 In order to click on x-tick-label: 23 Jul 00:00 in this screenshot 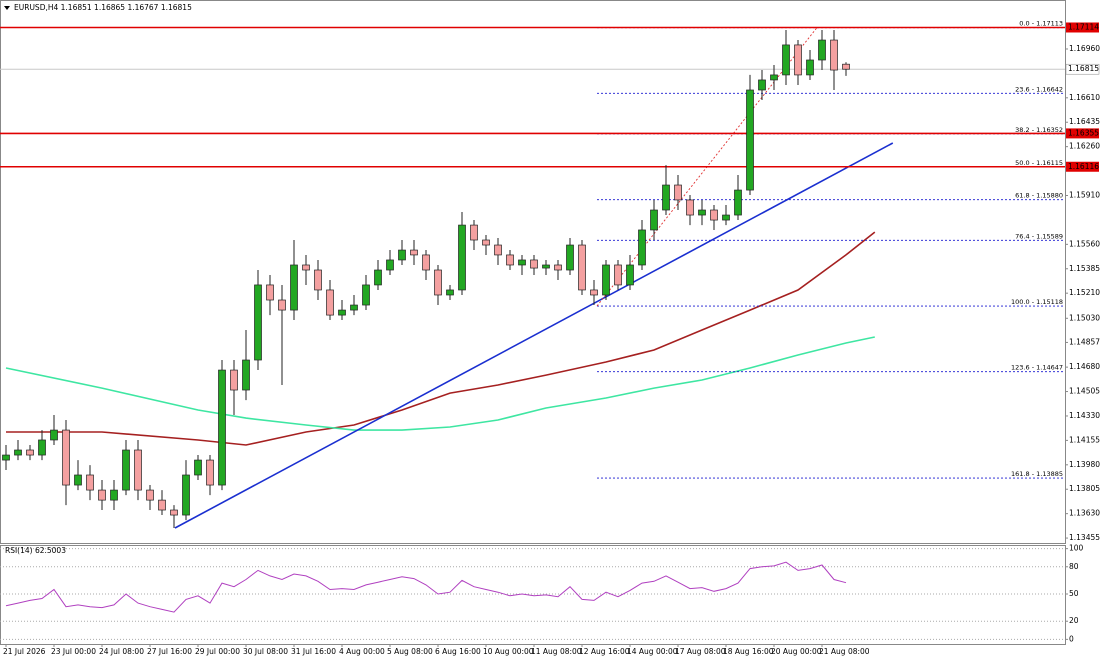, I will do `click(73, 651)`.